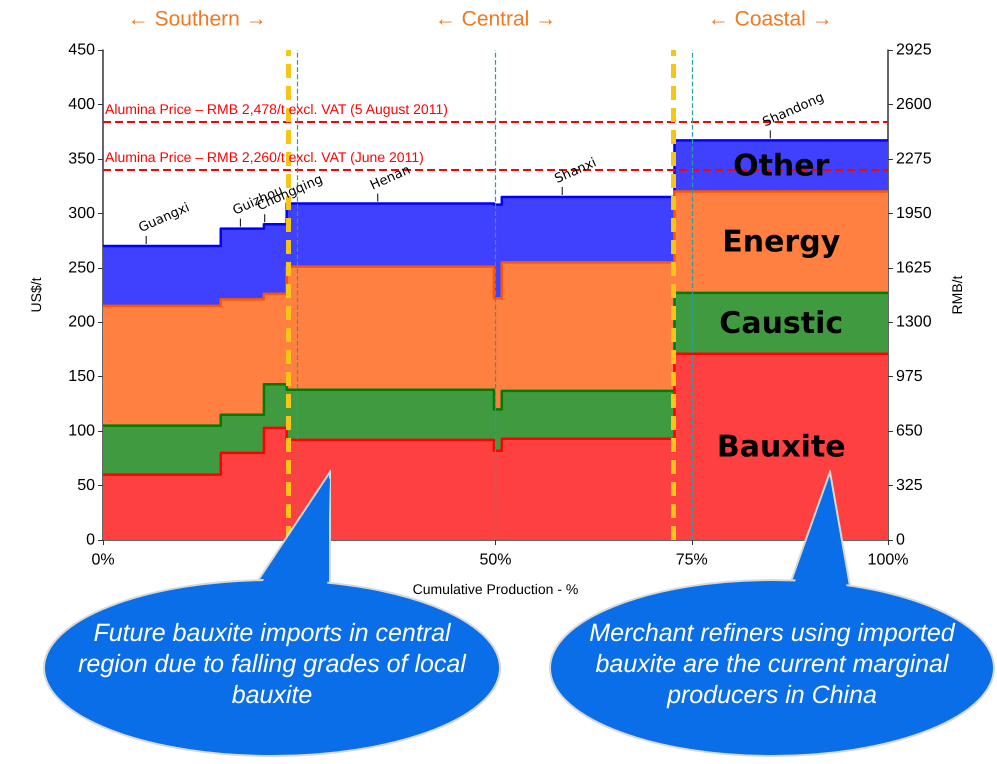  I want to click on text: ← Southern →, so click(197, 19).